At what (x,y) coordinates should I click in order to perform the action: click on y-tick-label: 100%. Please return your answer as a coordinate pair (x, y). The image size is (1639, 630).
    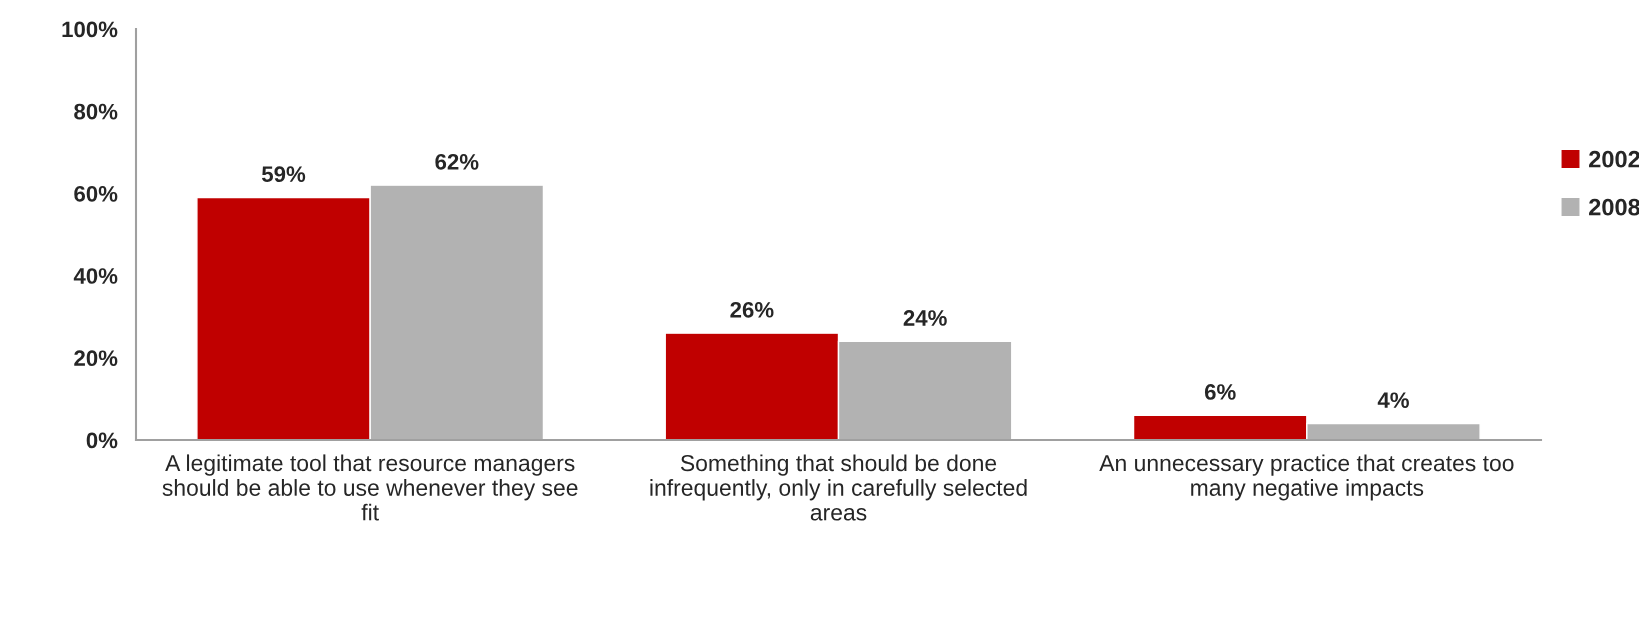
    Looking at the image, I should click on (90, 29).